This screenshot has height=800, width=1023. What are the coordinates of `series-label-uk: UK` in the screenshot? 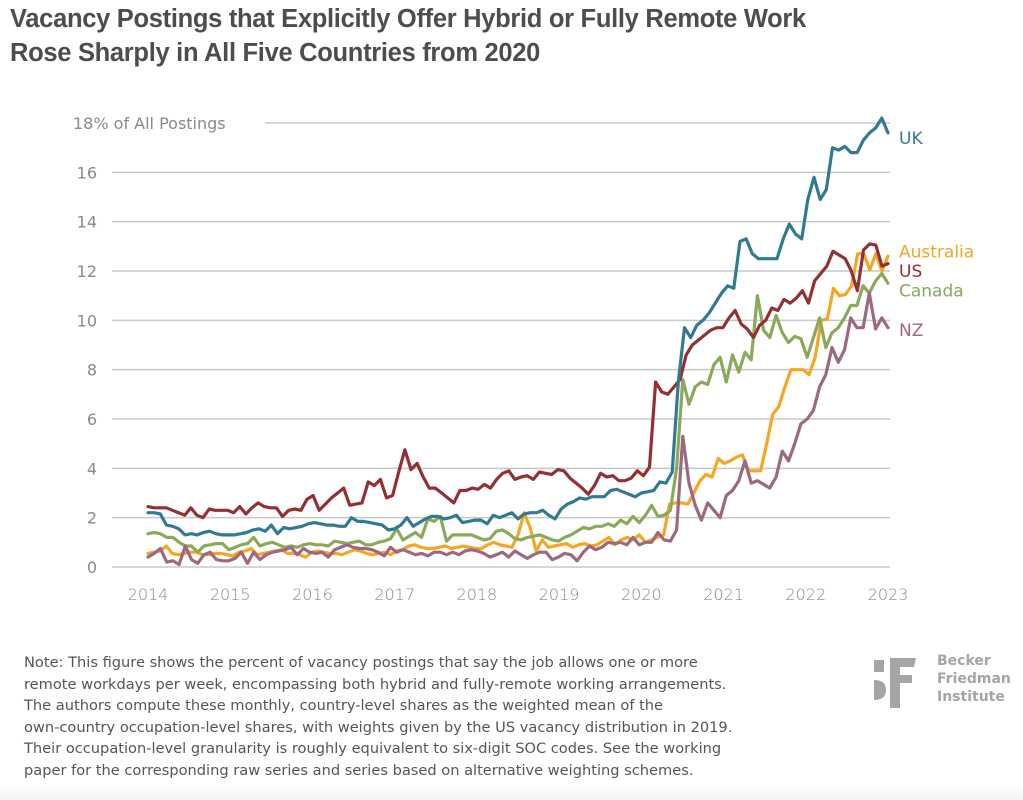 It's located at (911, 139).